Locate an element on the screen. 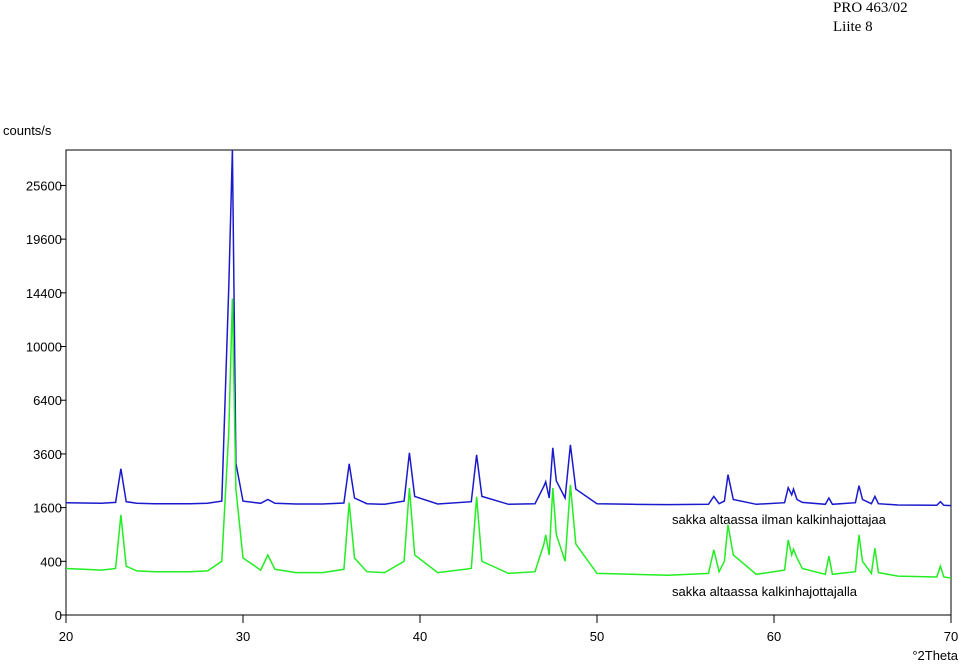  header-line: Liite 8 is located at coordinates (853, 27).